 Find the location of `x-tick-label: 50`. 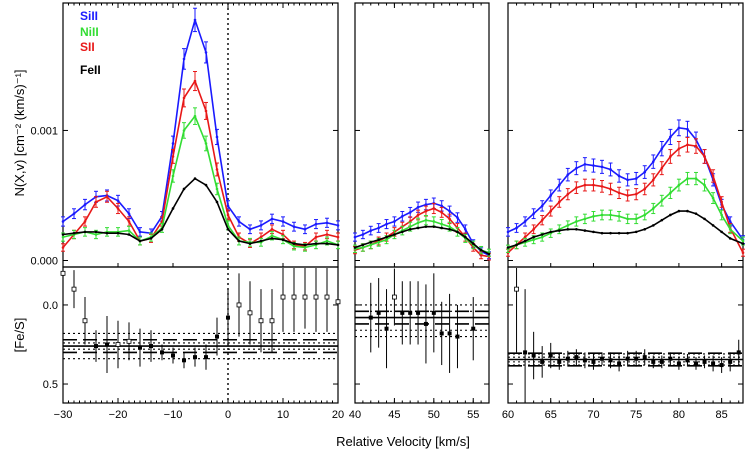

x-tick-label: 50 is located at coordinates (434, 415).